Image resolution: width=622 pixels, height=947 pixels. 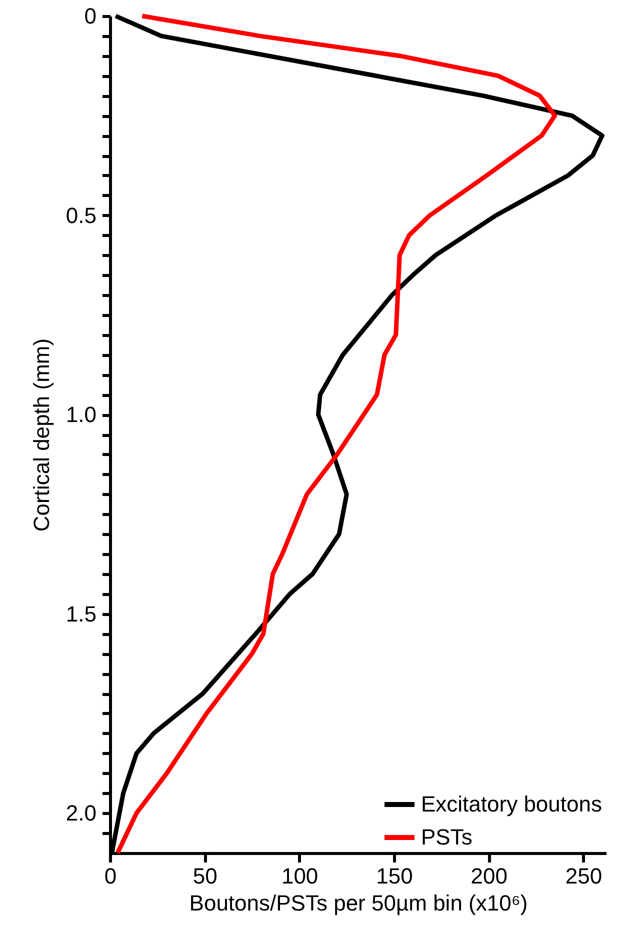 I want to click on x-axis-title: Boutons/PSTs per 50µm bin (x10⁶), so click(x=358, y=903).